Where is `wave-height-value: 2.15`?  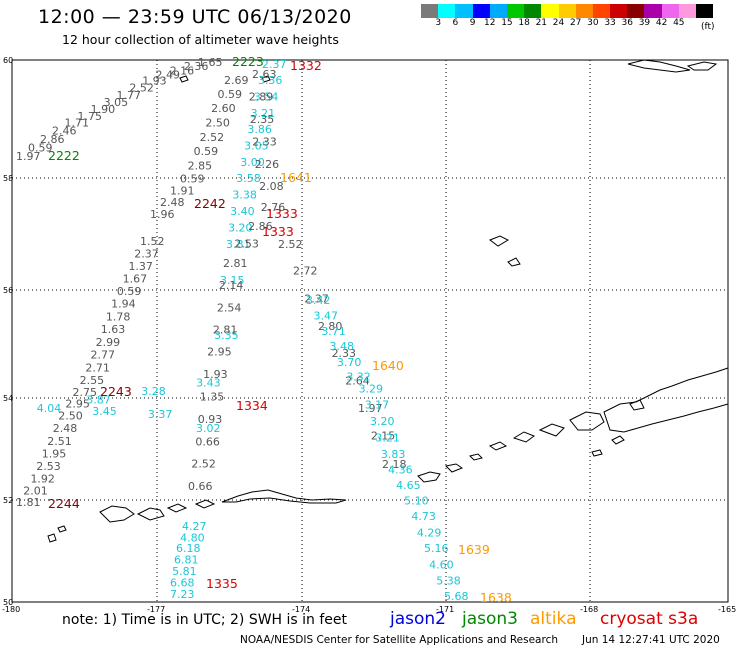
wave-height-value: 2.15 is located at coordinates (383, 436).